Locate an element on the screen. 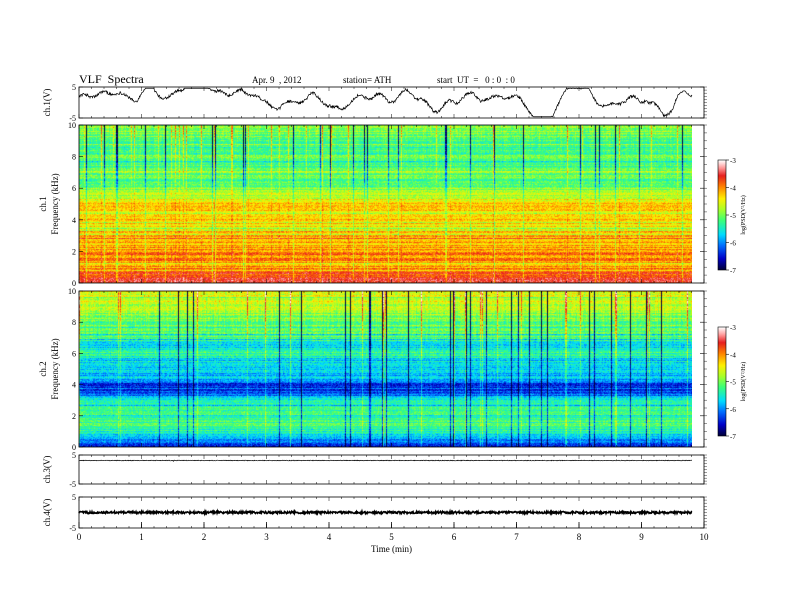 This screenshot has width=792, height=612. x-tick-label: 1 is located at coordinates (141, 537).